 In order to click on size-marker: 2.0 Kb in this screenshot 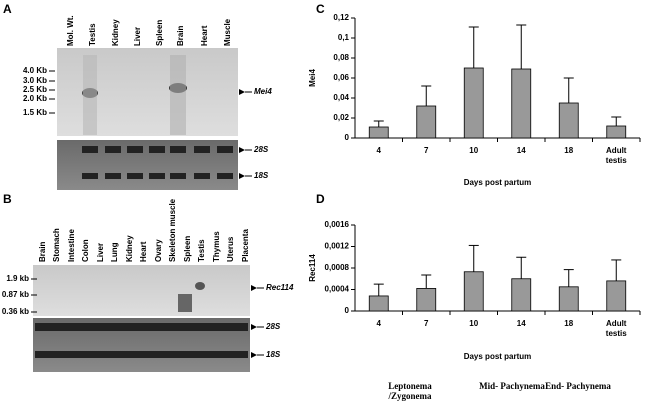, I will do `click(35, 98)`.